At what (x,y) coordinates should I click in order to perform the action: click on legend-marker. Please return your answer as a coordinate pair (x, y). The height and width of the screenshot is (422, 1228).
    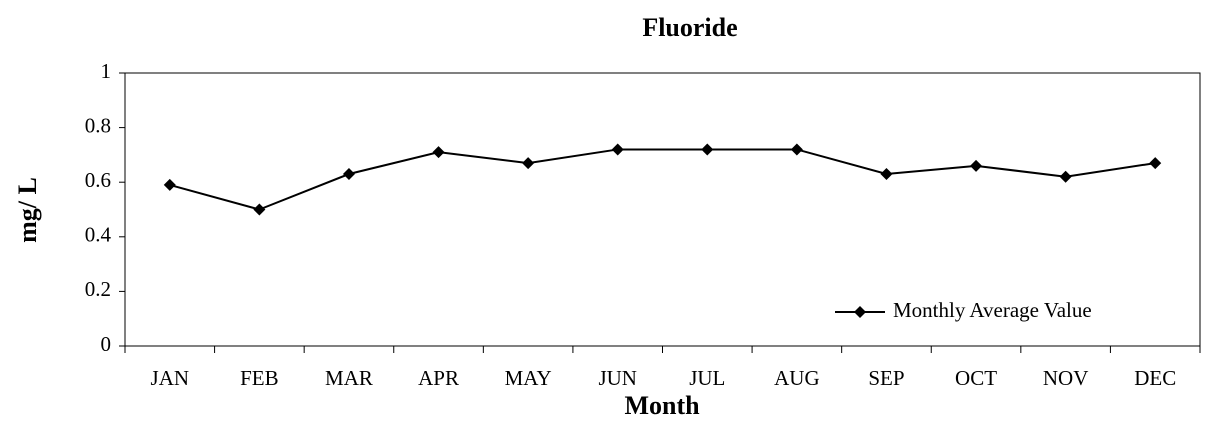
    Looking at the image, I should click on (860, 312).